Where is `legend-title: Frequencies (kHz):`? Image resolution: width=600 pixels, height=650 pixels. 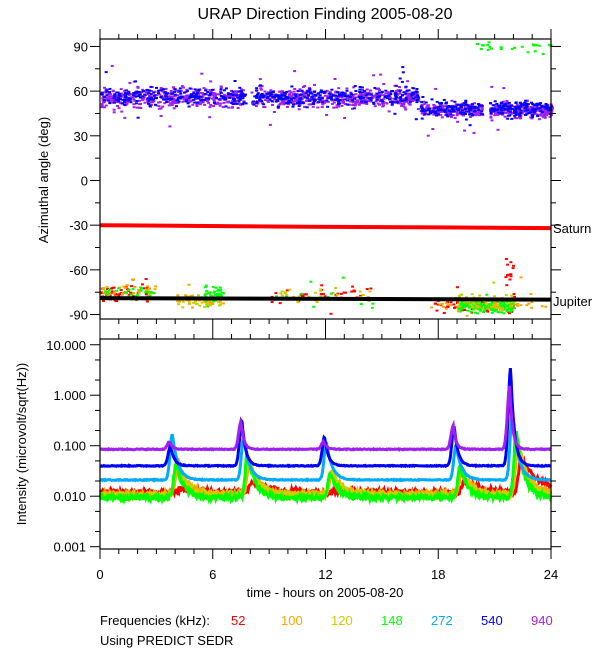 legend-title: Frequencies (kHz): is located at coordinates (155, 620).